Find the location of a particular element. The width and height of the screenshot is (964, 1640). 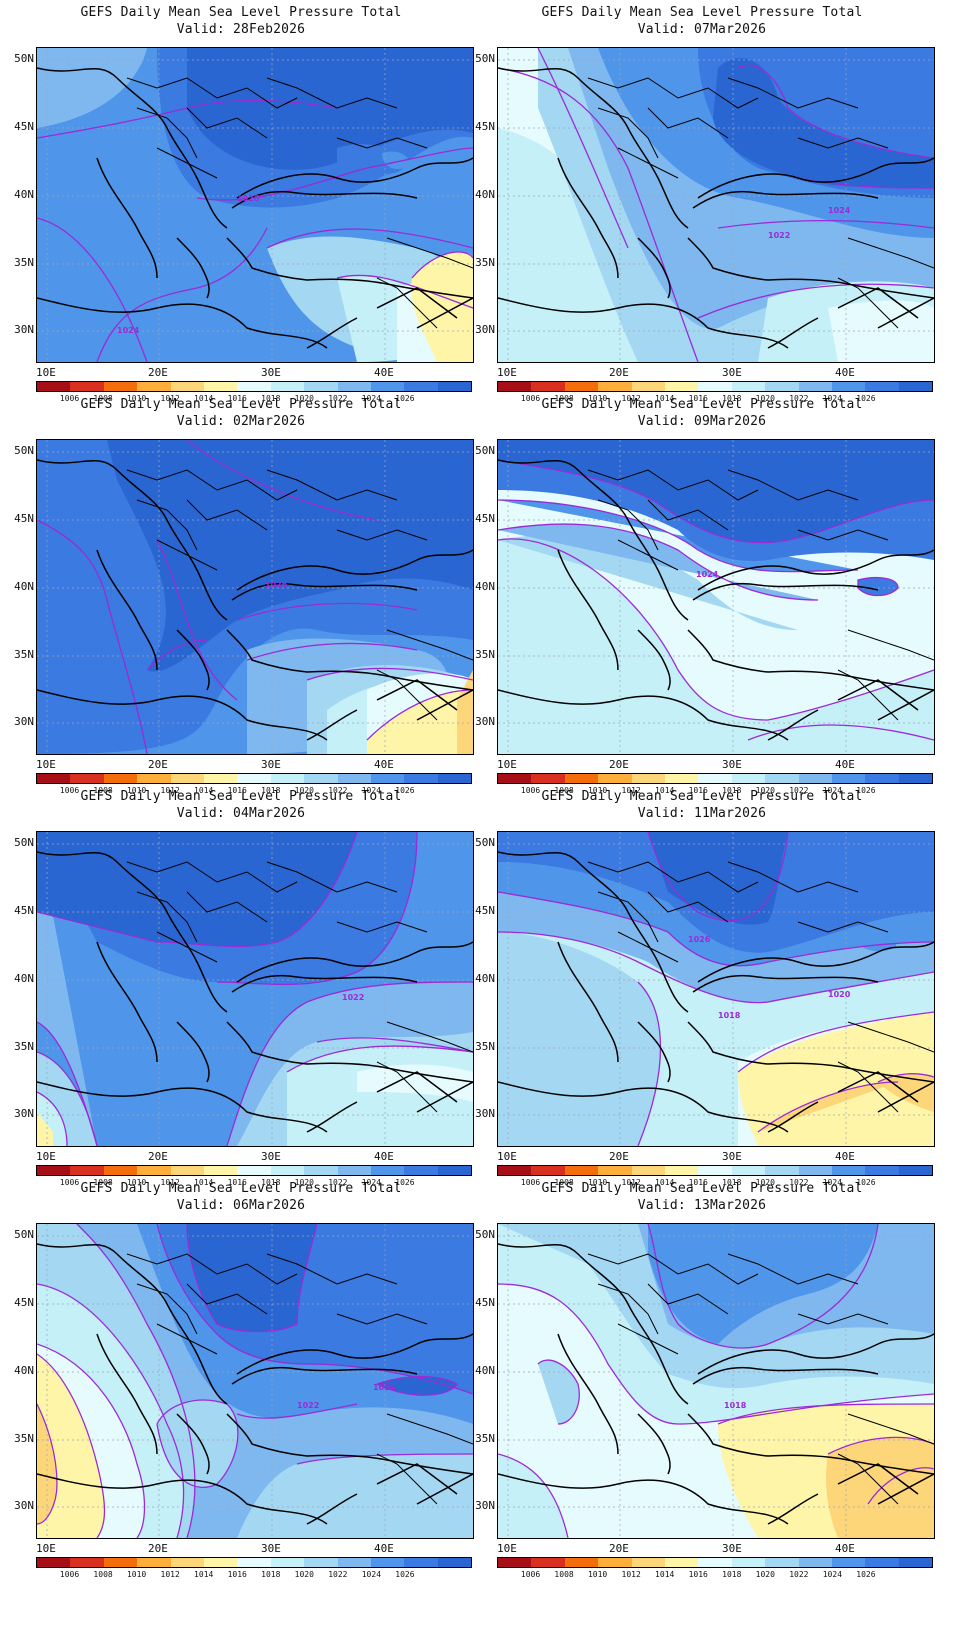

pressure-map: 1026 is located at coordinates (255, 597).